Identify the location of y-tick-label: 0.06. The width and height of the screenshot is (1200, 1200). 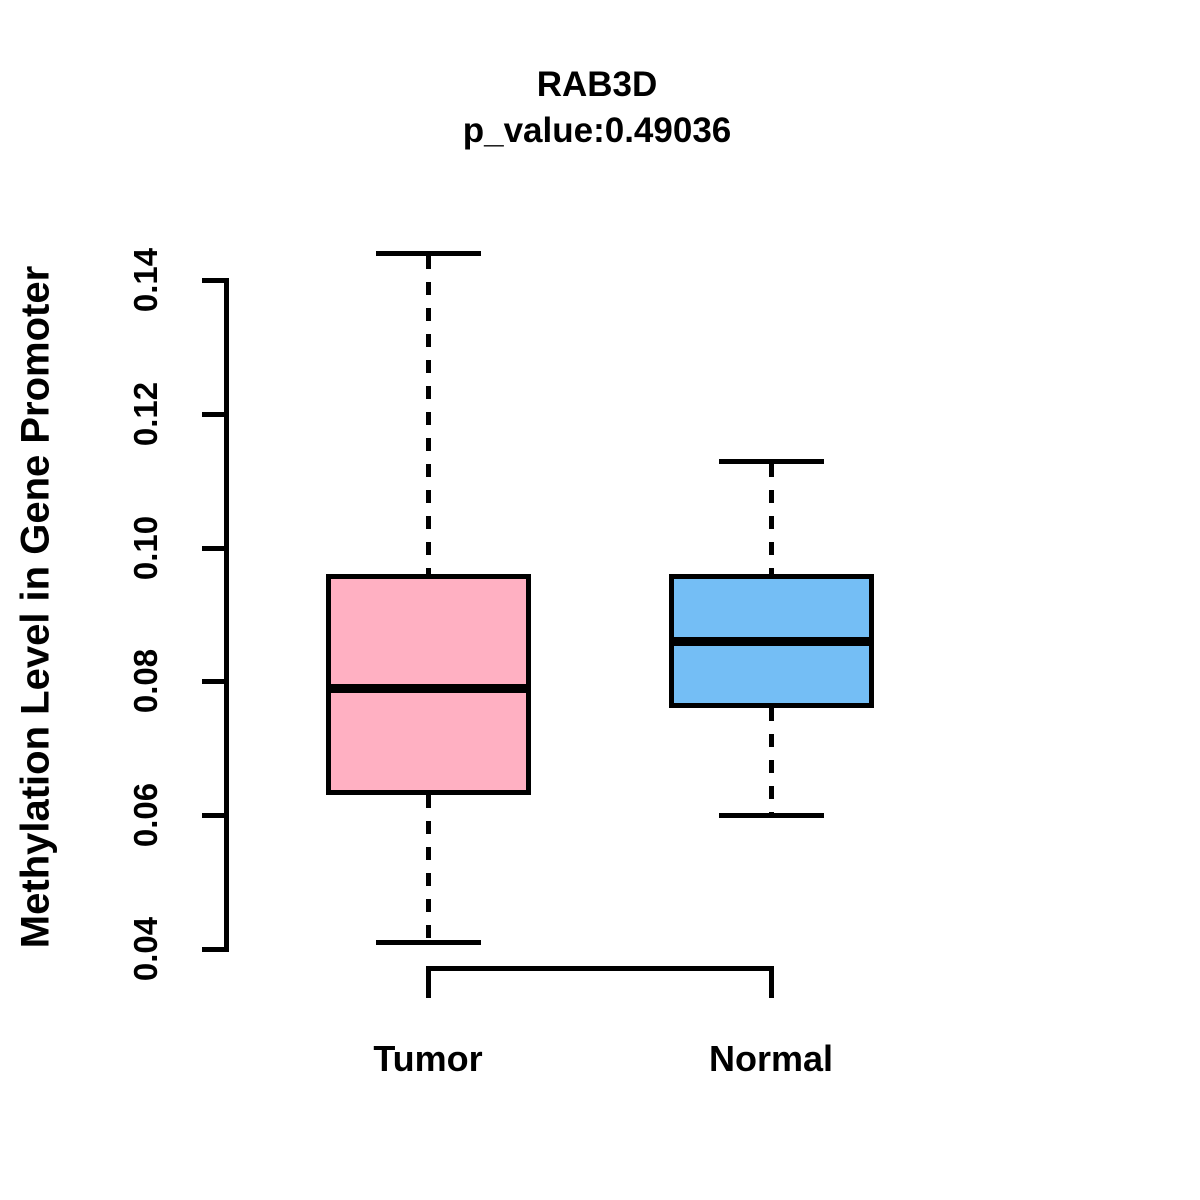
(145, 815).